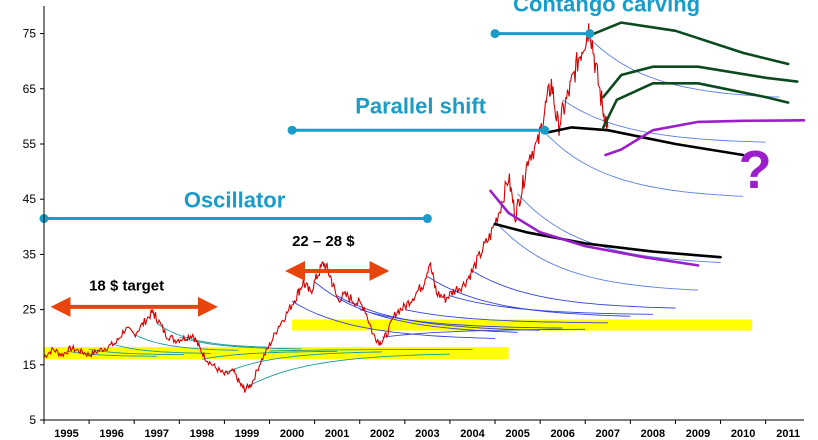 The image size is (818, 440). Describe the element at coordinates (30, 89) in the screenshot. I see `y-tick-label: 65` at that location.